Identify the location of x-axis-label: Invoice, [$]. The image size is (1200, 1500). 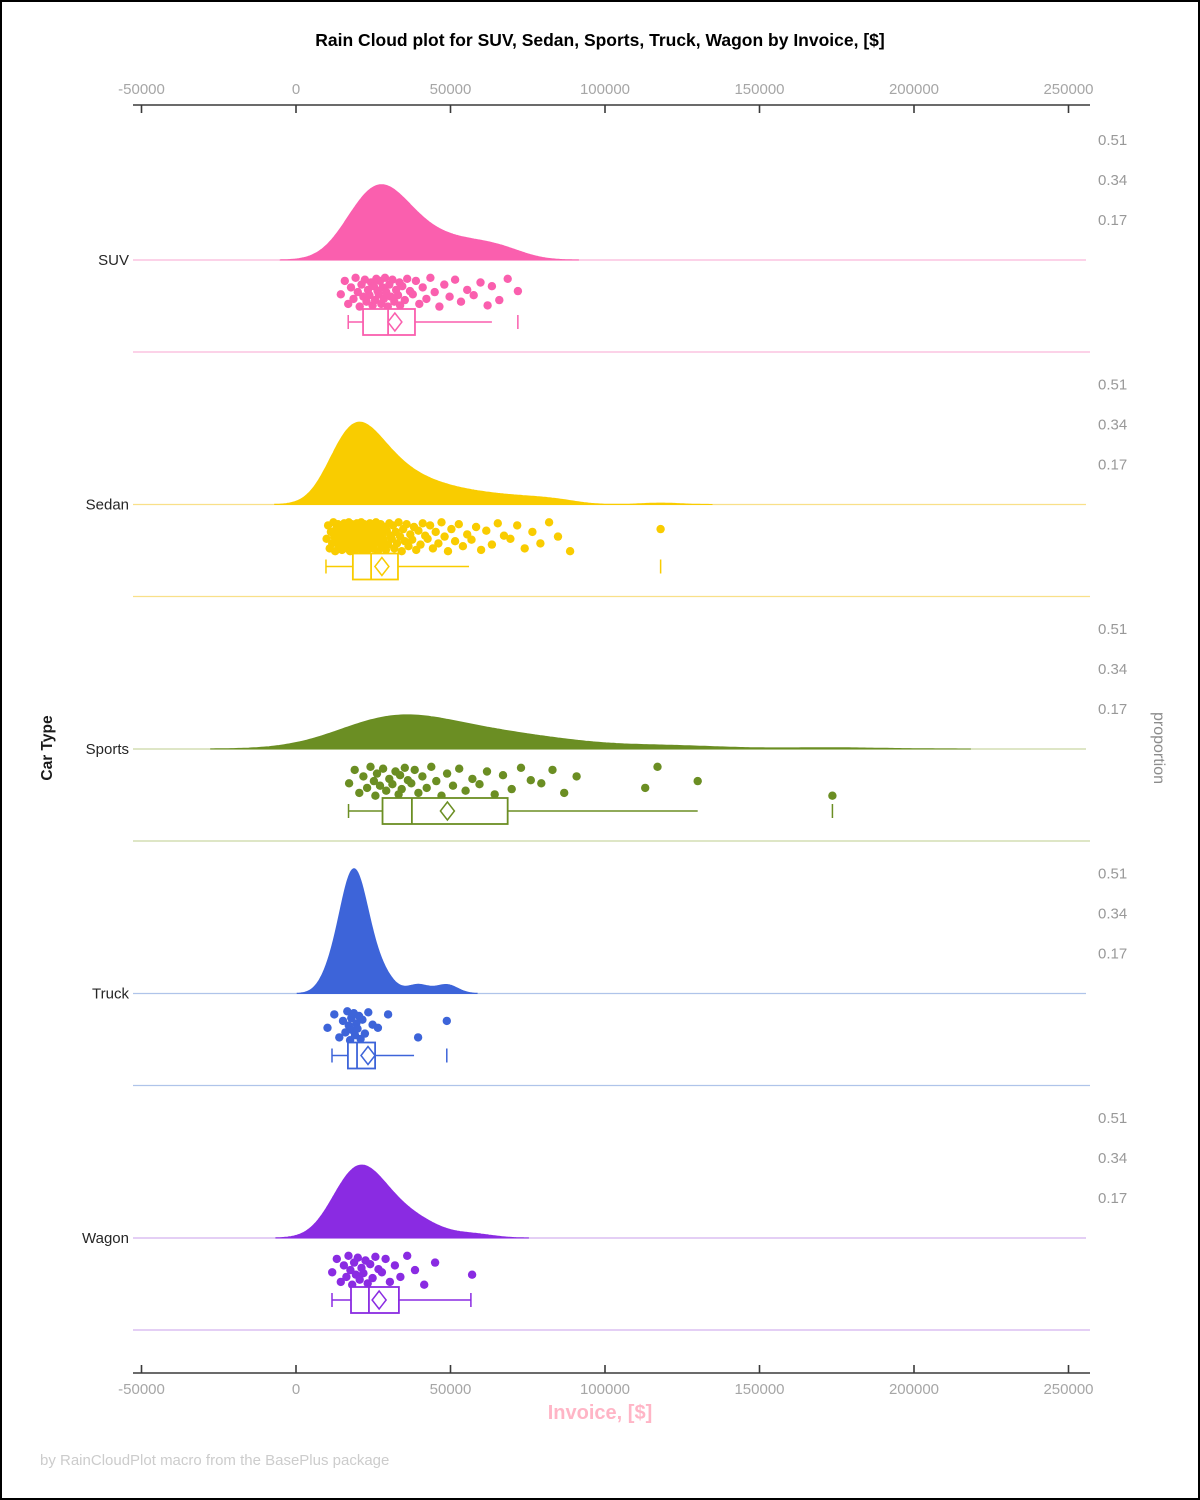
(600, 1413).